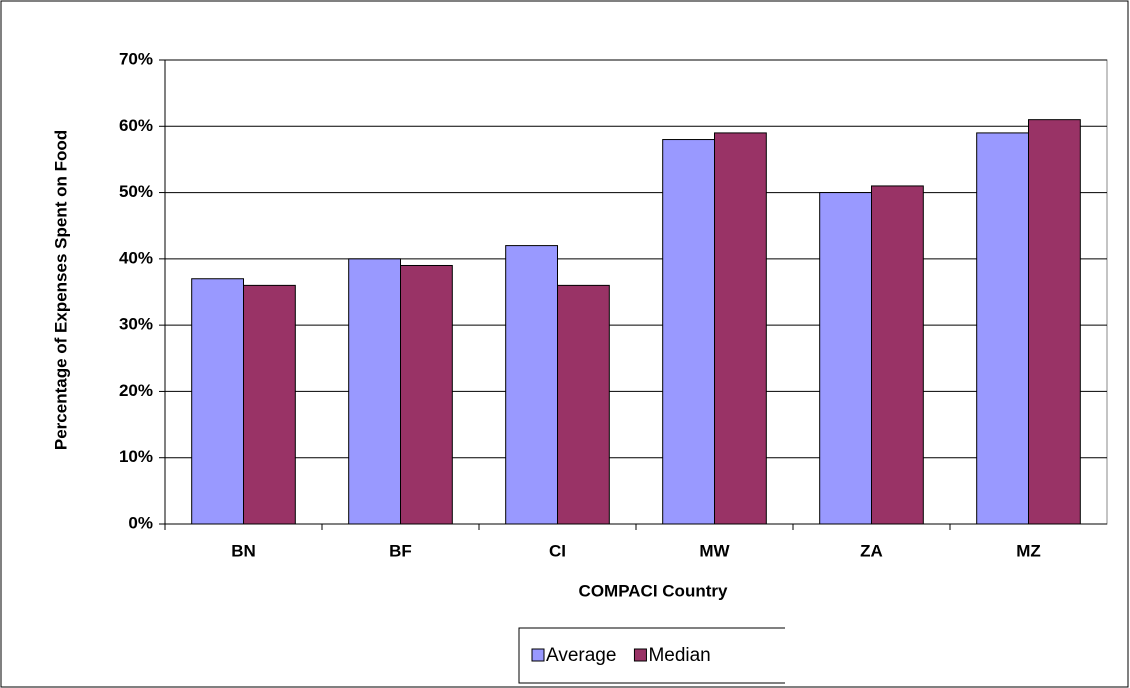 The width and height of the screenshot is (1130, 688). I want to click on y-tick-label: 50%, so click(136, 191).